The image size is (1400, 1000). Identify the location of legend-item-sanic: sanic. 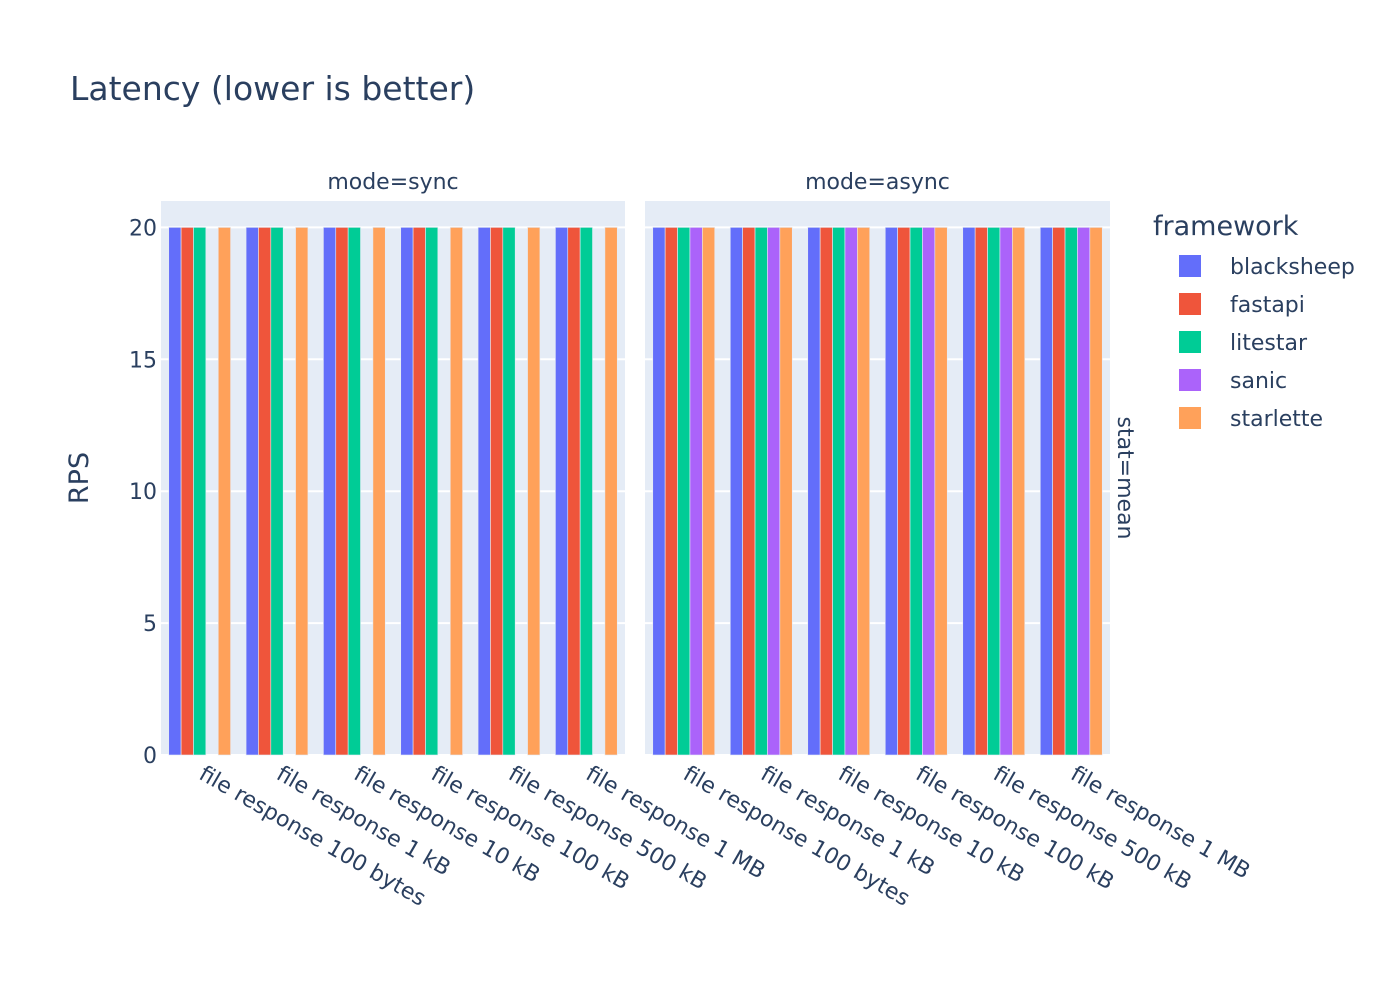
(1233, 381).